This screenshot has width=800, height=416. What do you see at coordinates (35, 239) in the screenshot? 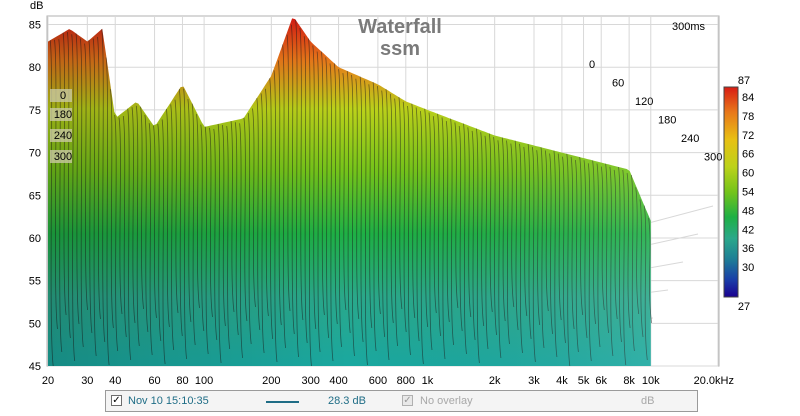
I see `y-tick-label: 60` at bounding box center [35, 239].